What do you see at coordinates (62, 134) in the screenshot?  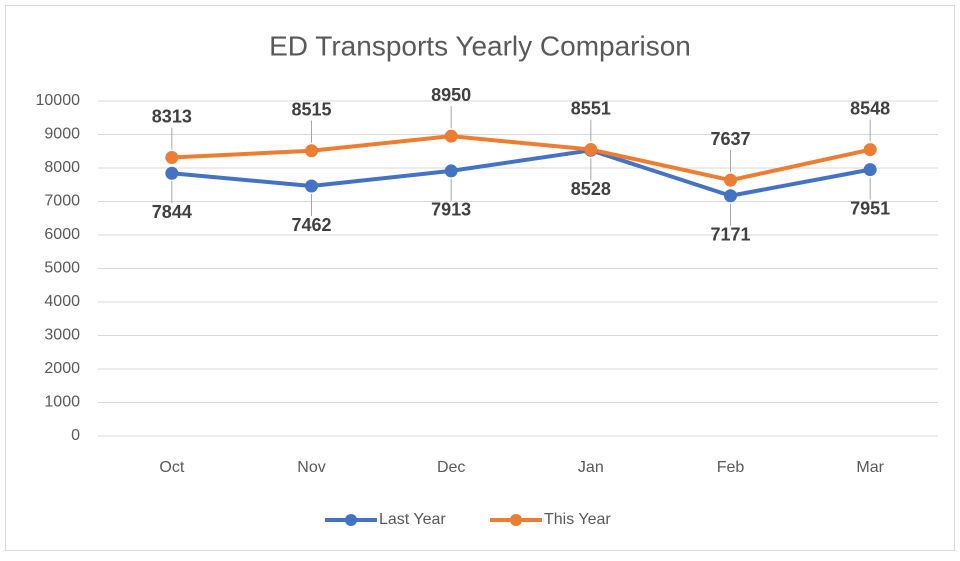 I see `y-tick-label: 9000` at bounding box center [62, 134].